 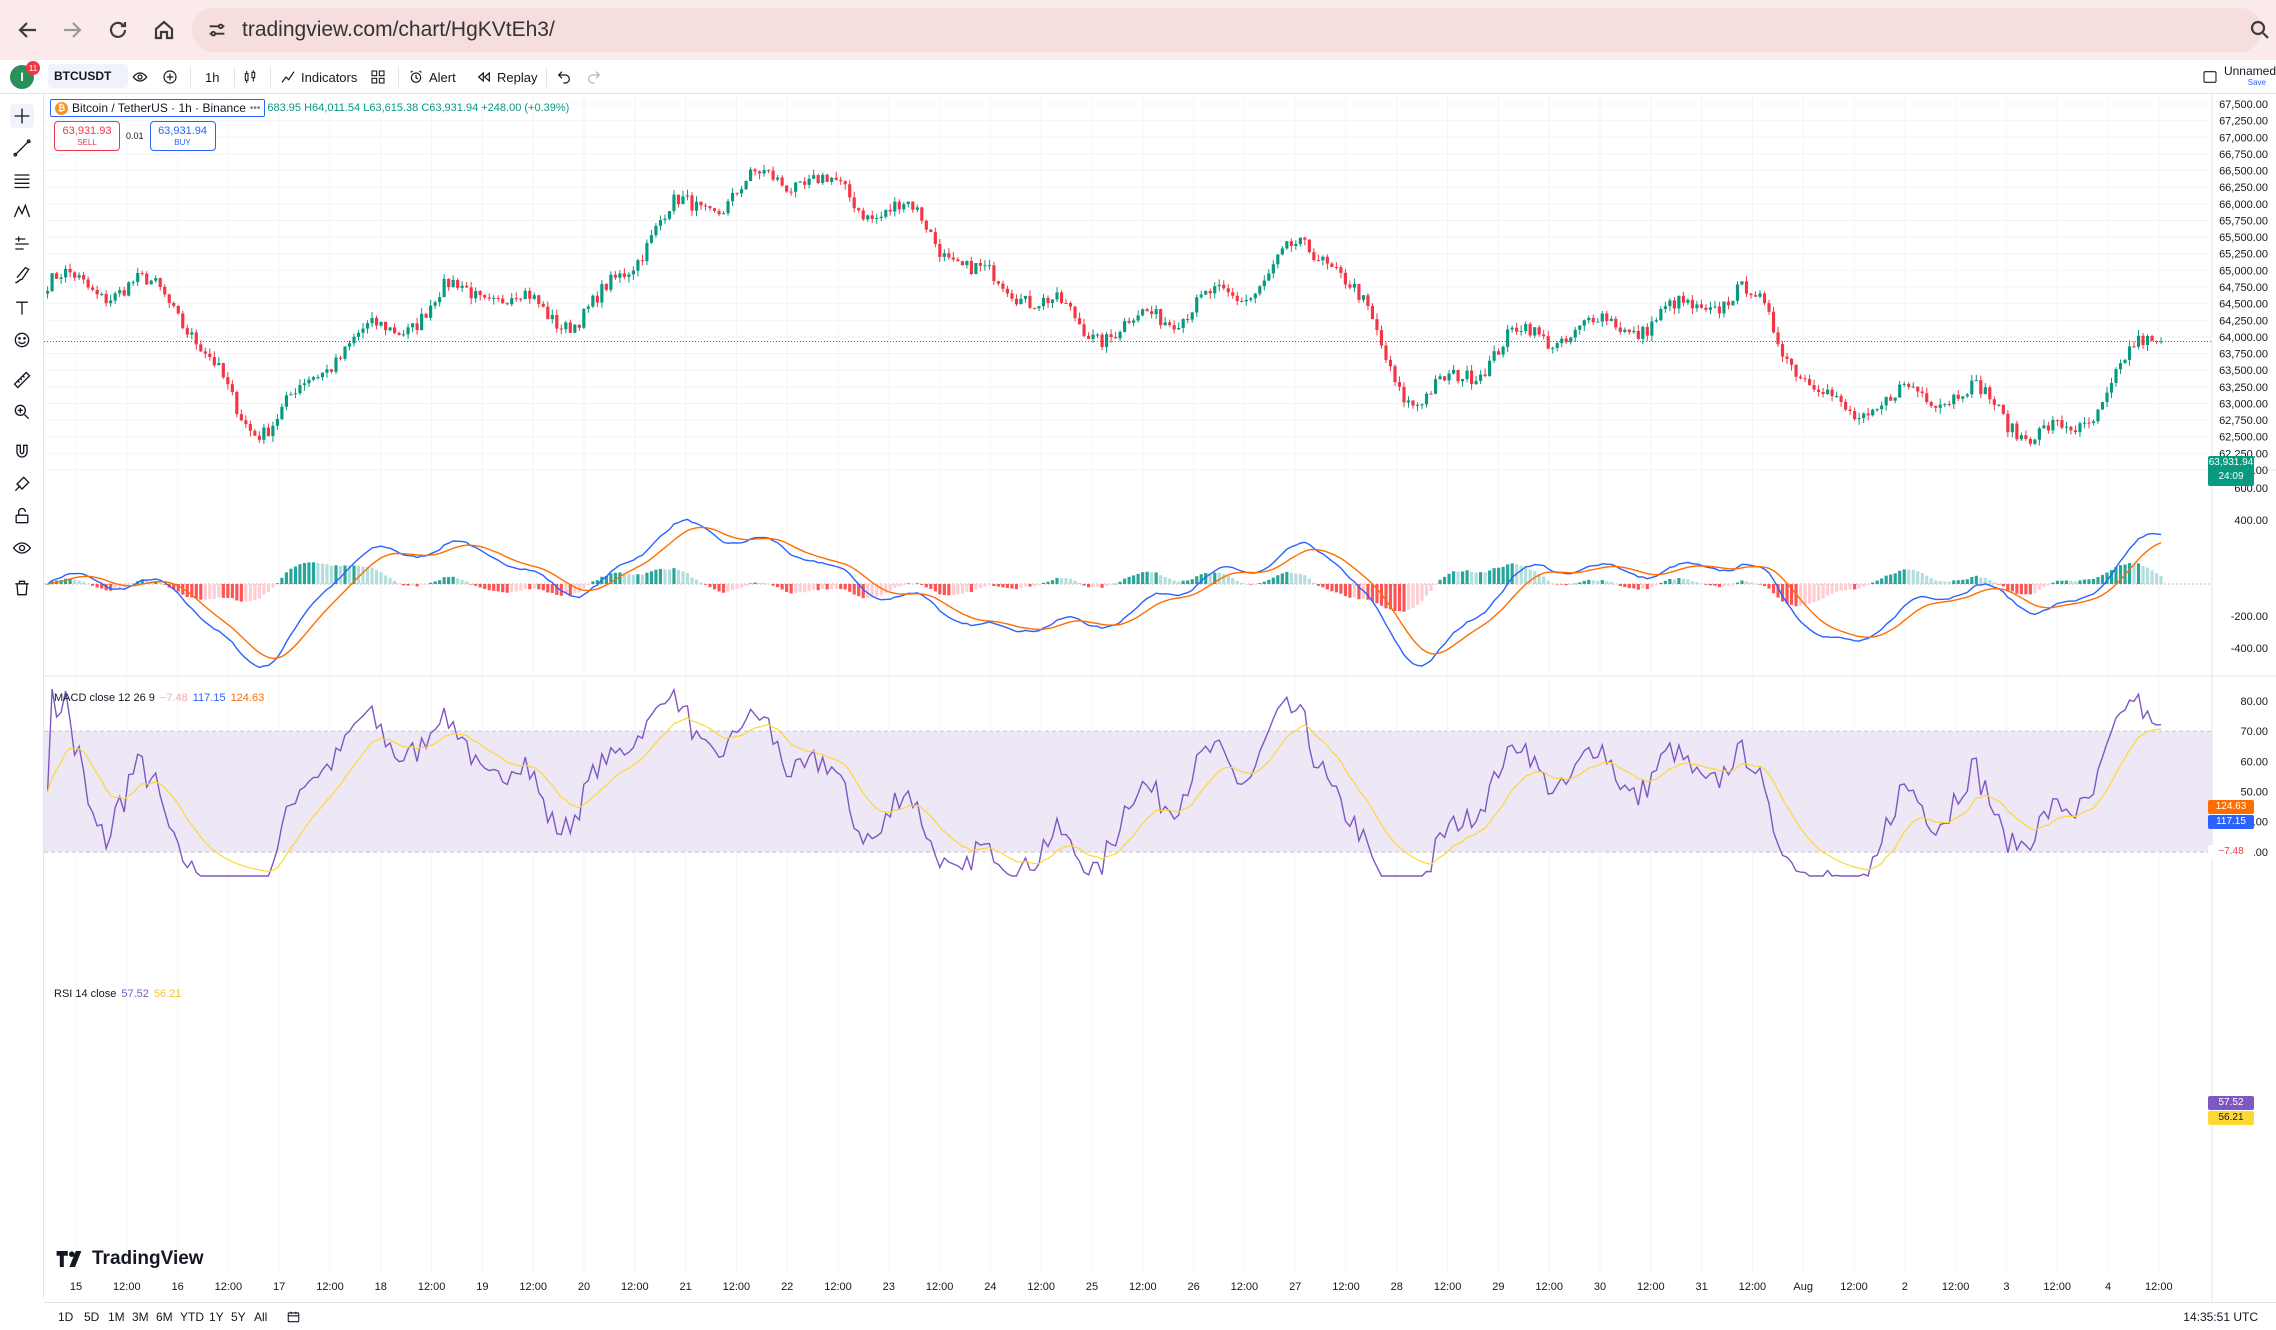 What do you see at coordinates (2243, 288) in the screenshot?
I see `price-tick-label: 64,750.00` at bounding box center [2243, 288].